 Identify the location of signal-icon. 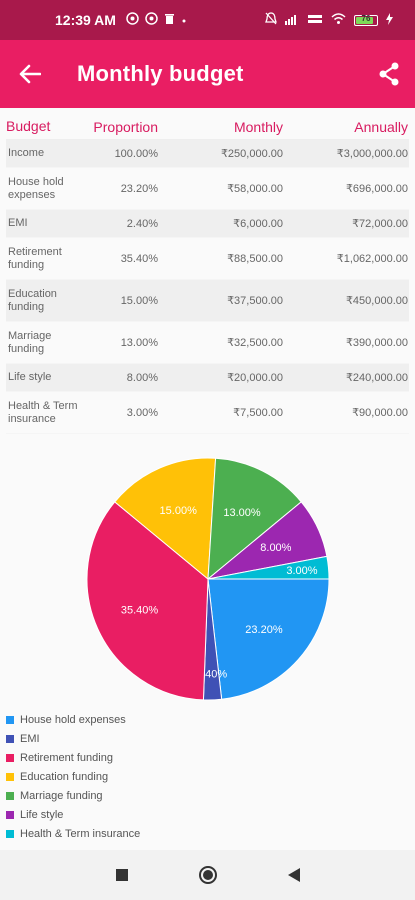
(292, 20).